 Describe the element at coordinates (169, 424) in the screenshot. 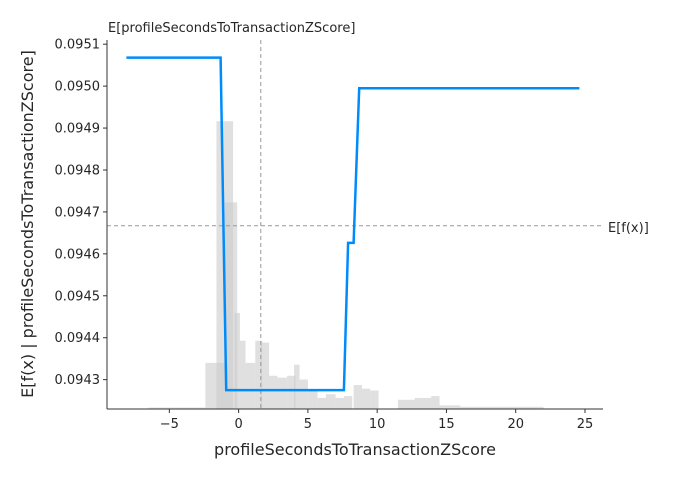

I see `x-tick-label: −5` at that location.